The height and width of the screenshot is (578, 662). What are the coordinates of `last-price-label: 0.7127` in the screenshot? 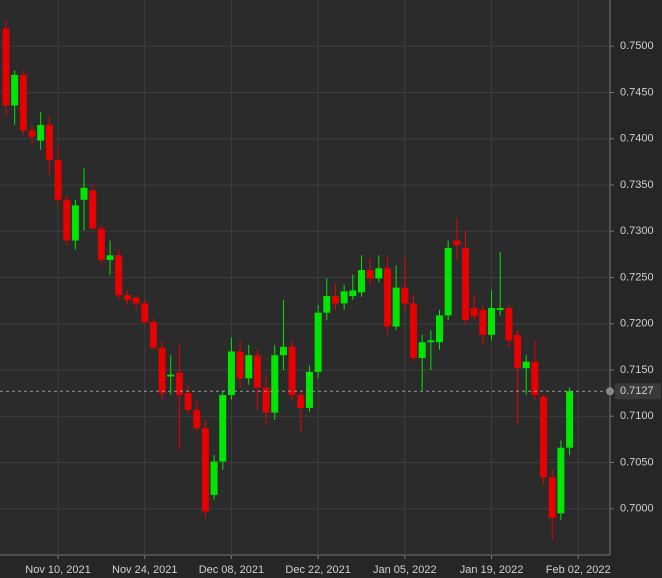 It's located at (637, 391).